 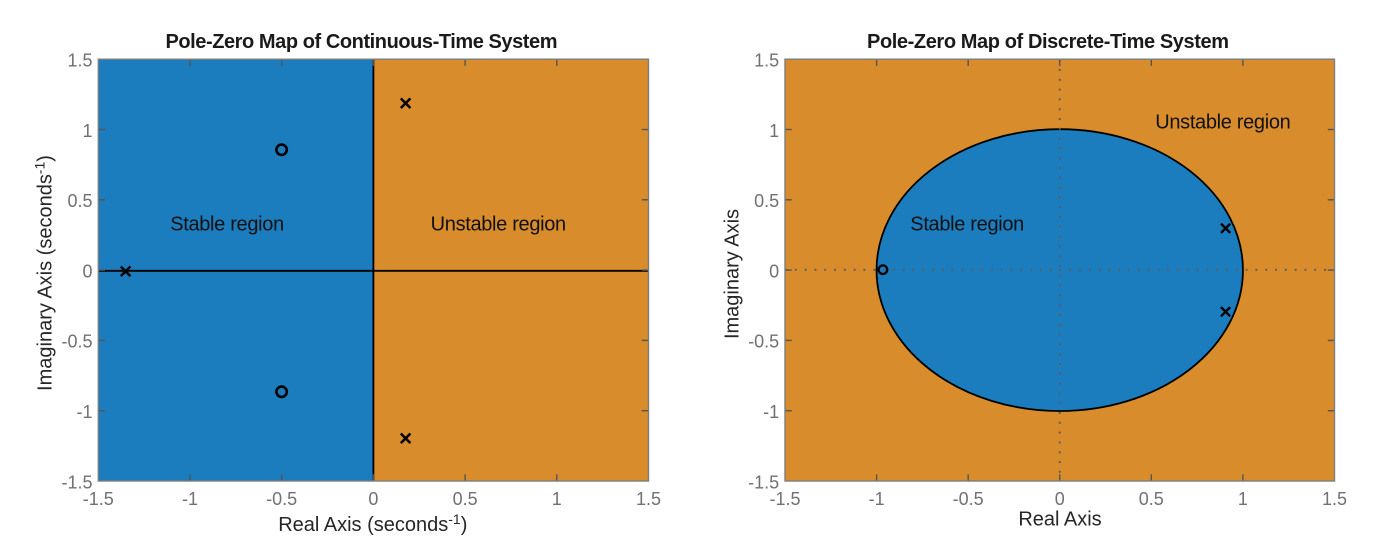 What do you see at coordinates (362, 42) in the screenshot?
I see `svg-text:Pole-Zero Map of Continuous-Ti: Pole-Zero Map of Continuous-Time System` at bounding box center [362, 42].